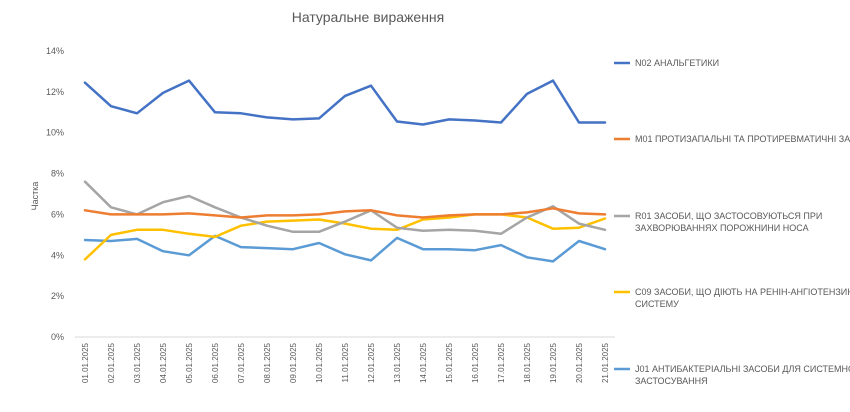  Describe the element at coordinates (57, 337) in the screenshot. I see `y-tick-label: 0%` at that location.